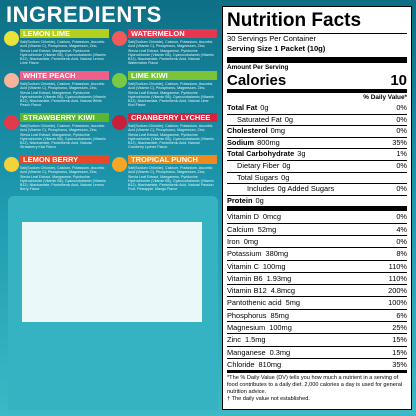 This screenshot has width=416, height=416. I want to click on flavor-name: TROPICAL PUNCH, so click(172, 159).